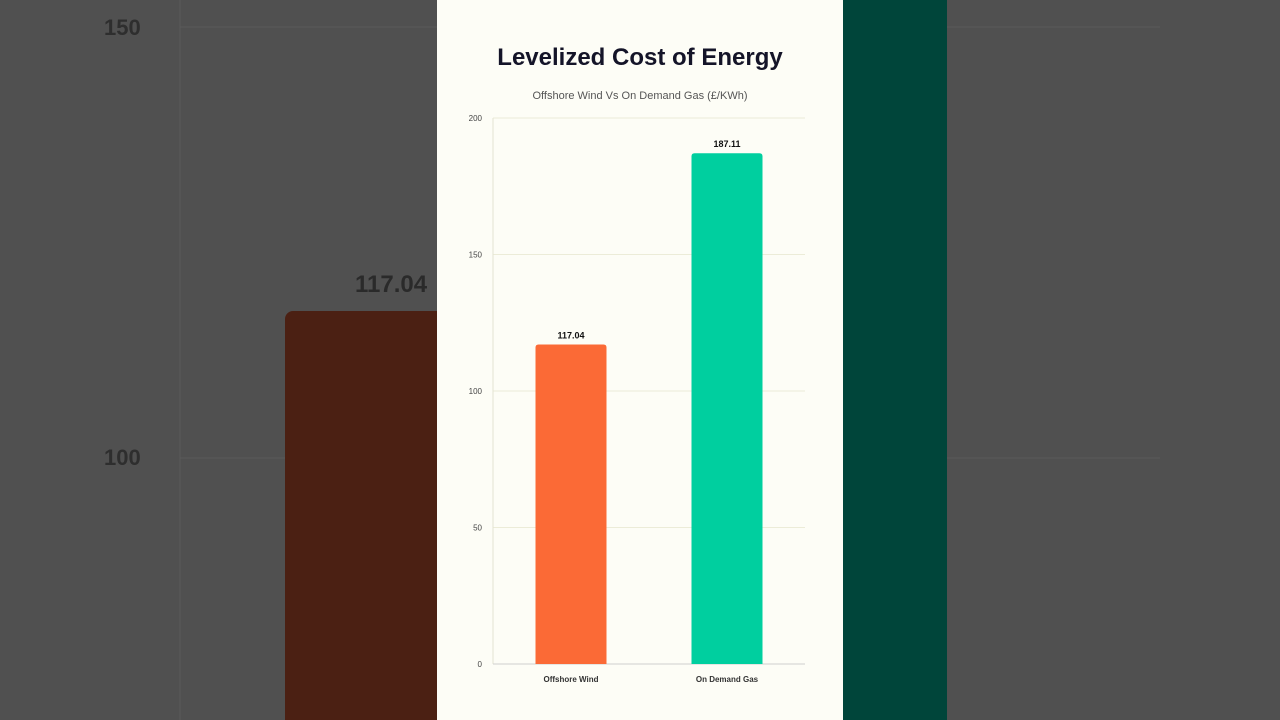 This screenshot has height=720, width=1280. What do you see at coordinates (122, 457) in the screenshot?
I see `bg-tick-100: 100` at bounding box center [122, 457].